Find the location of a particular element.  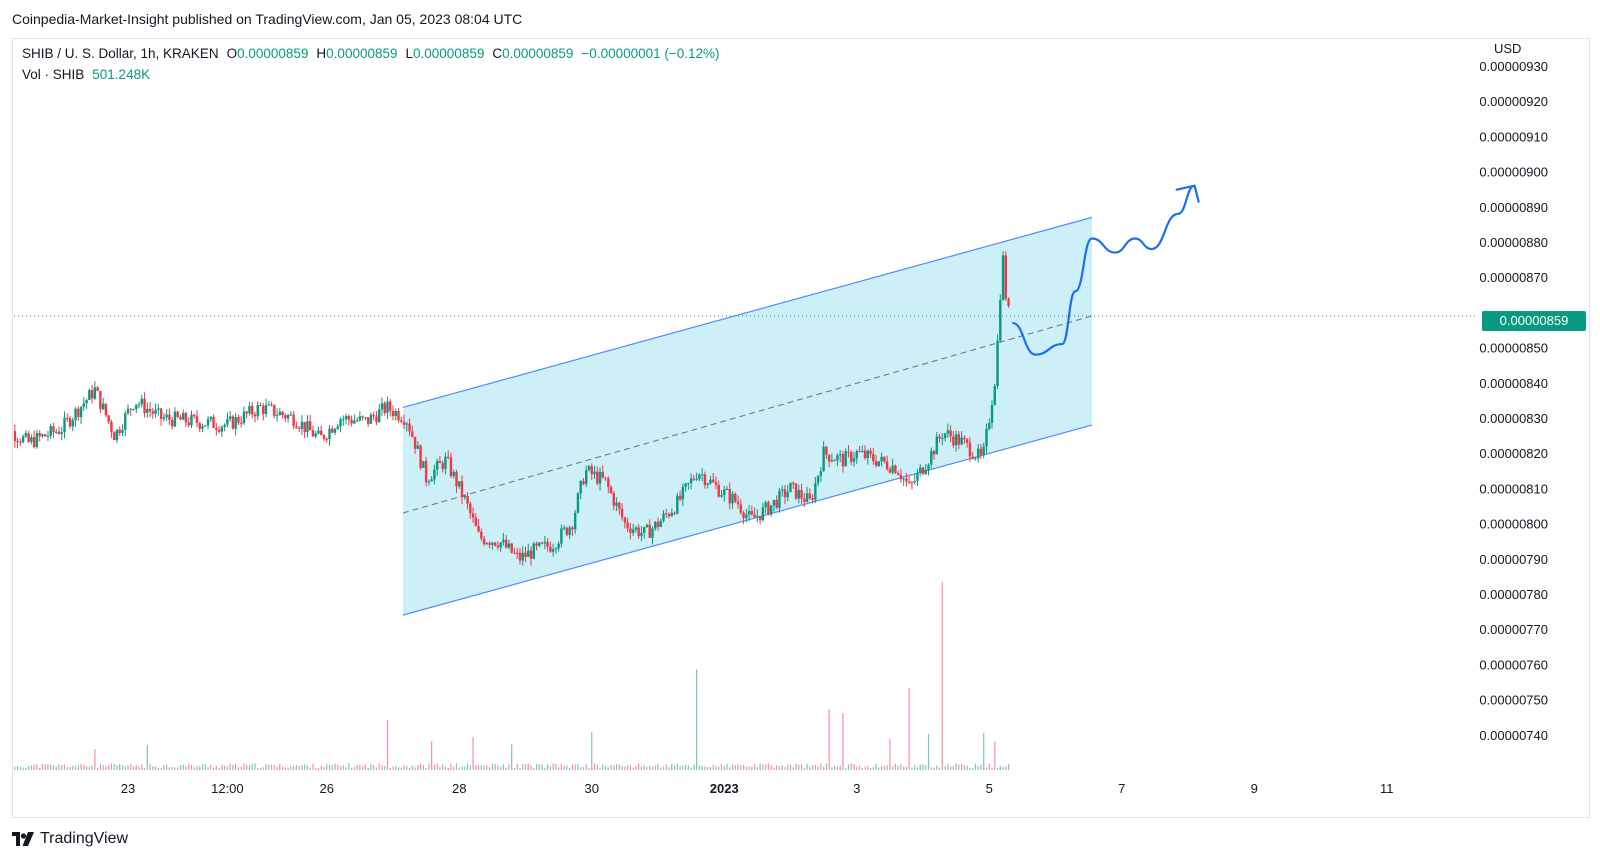

symbol-label: SHIB / U. S. Dollar, 1h, KRAKEN is located at coordinates (120, 53).